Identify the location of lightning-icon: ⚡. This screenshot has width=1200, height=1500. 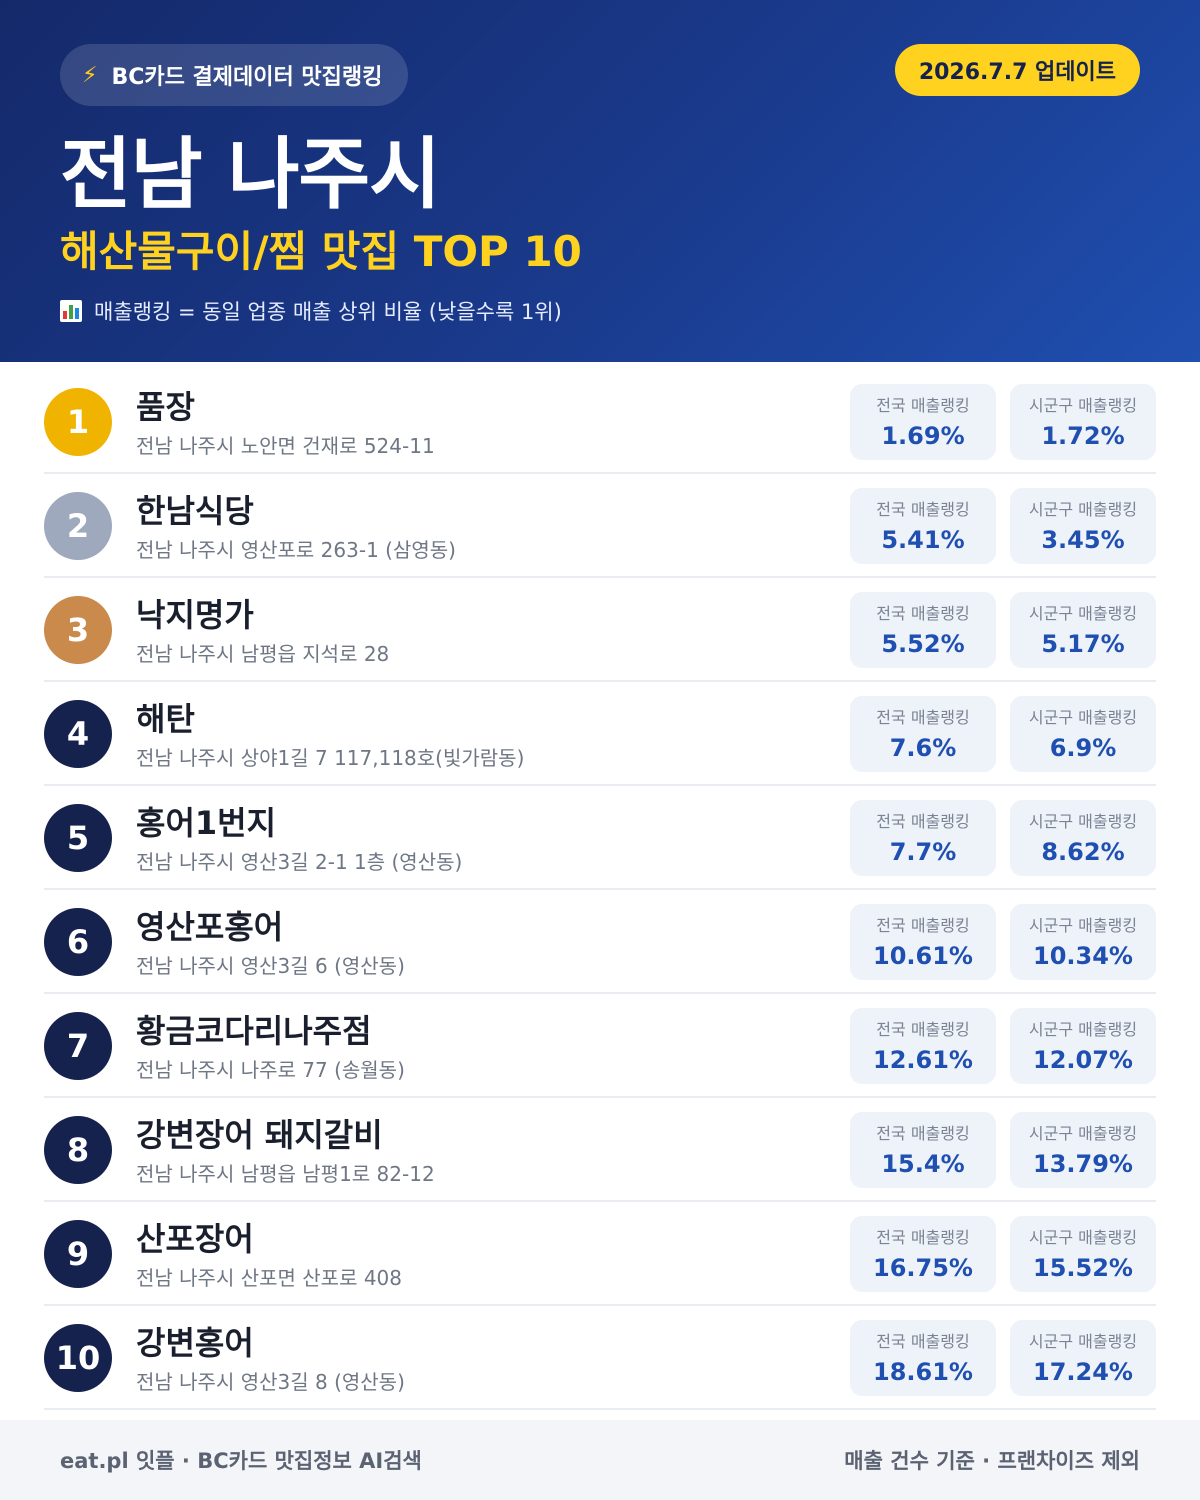
(90, 75).